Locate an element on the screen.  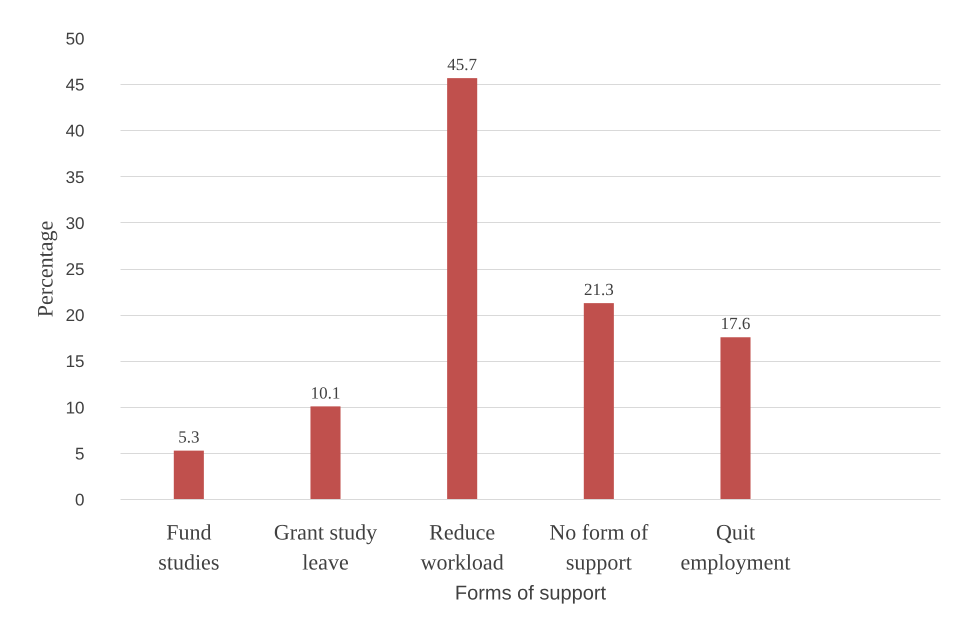
data-label: 17.6 is located at coordinates (735, 324).